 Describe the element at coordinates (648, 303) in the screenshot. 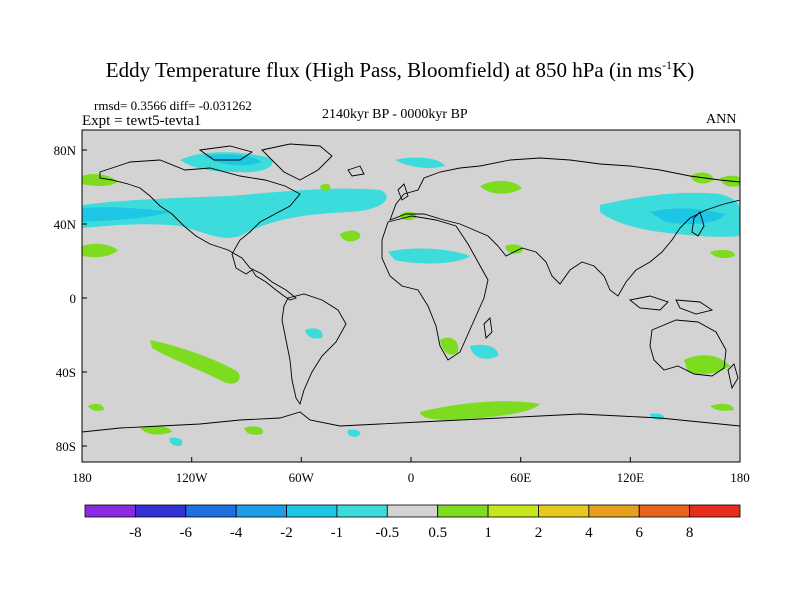

I see `coast-indonesia` at that location.